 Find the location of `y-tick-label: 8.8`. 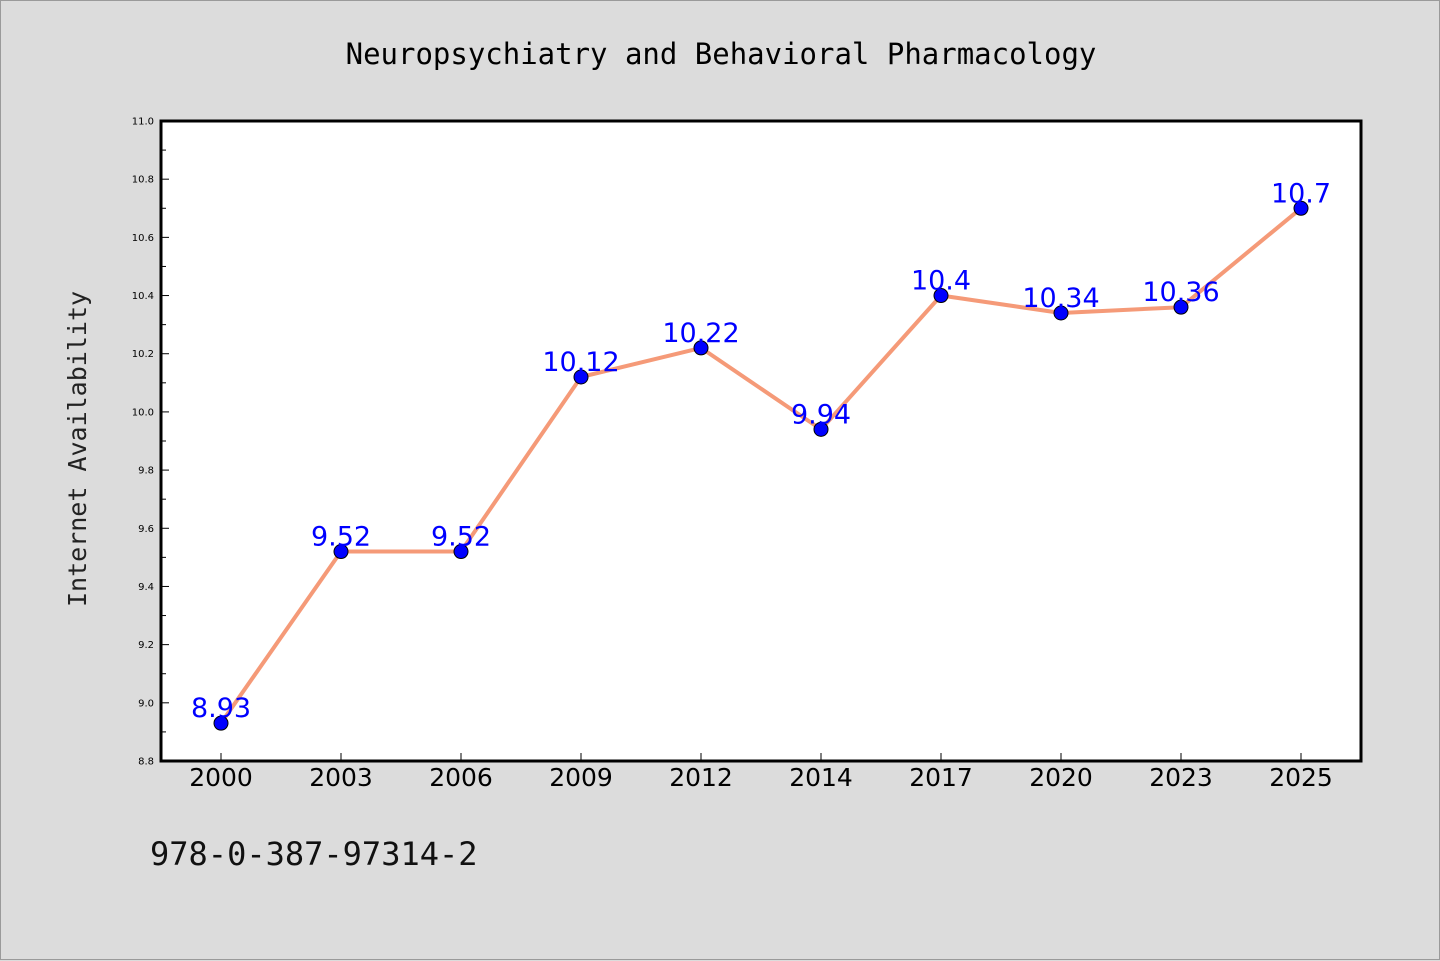

y-tick-label: 8.8 is located at coordinates (146, 762).